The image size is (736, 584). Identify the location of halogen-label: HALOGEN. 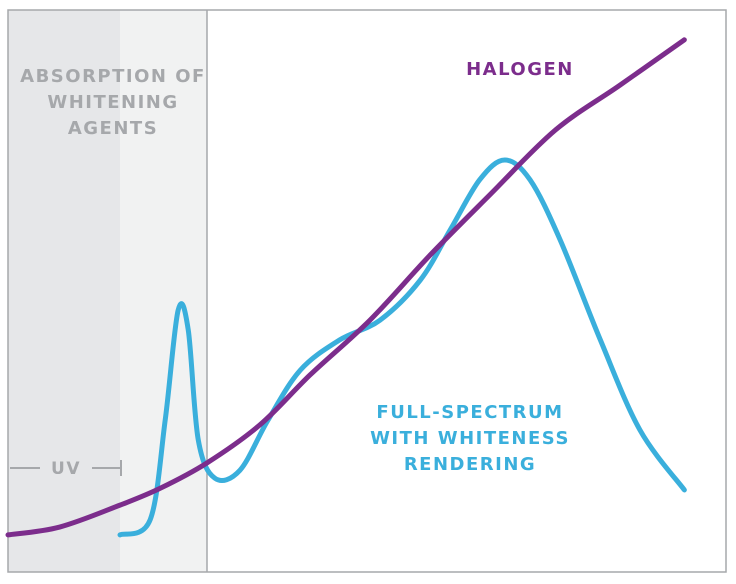
(520, 69).